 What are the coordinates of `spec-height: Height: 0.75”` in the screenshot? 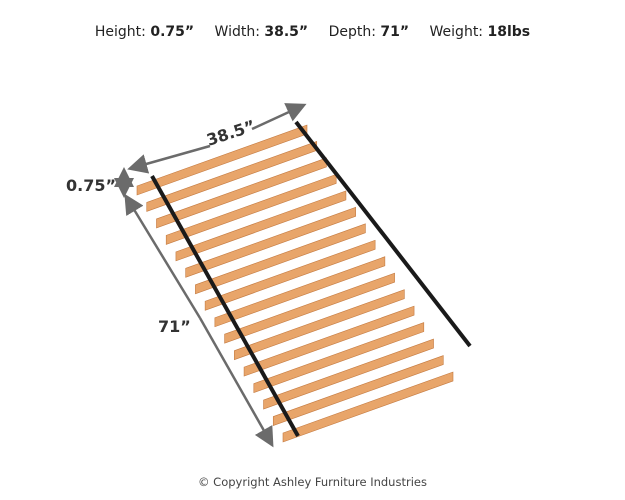 It's located at (144, 32).